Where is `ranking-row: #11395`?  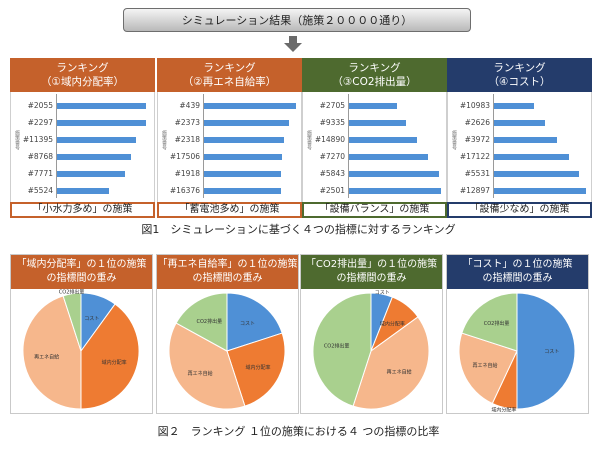 ranking-row: #11395 is located at coordinates (83, 140).